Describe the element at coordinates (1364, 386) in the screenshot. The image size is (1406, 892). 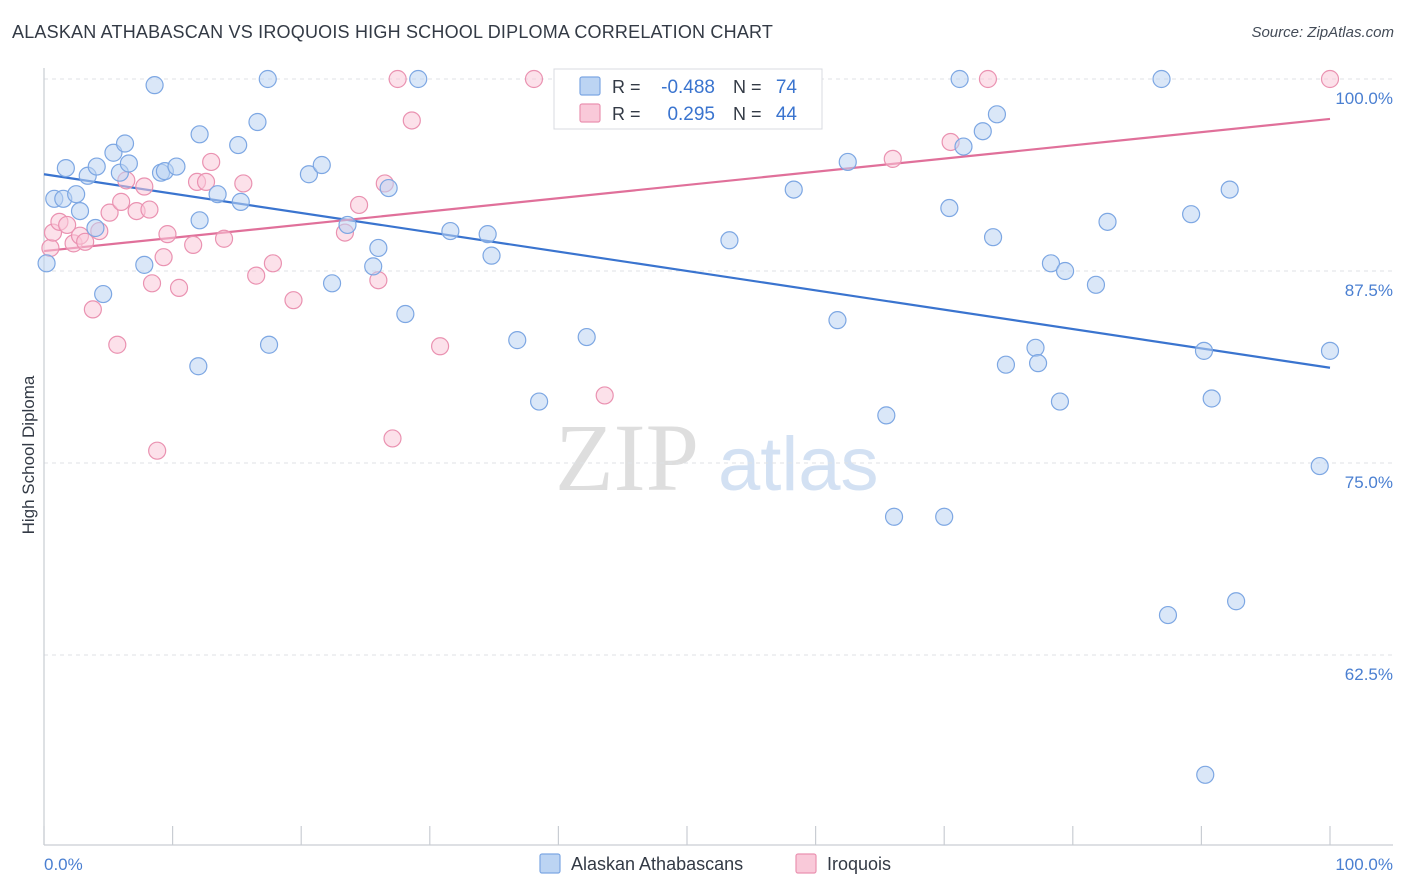
I see `y-tick-labels: 100.0% 87.5% 75.0% 62.5%` at that location.